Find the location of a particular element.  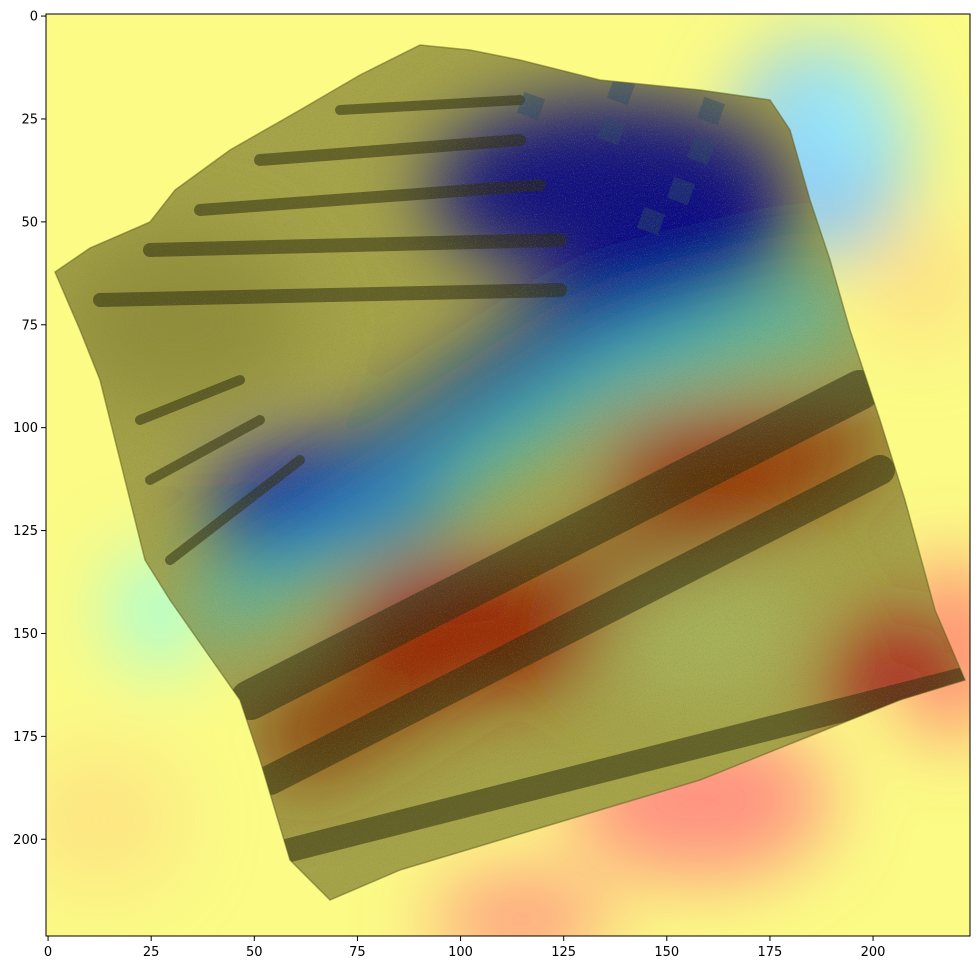

x-tick-label: 25 is located at coordinates (151, 952).